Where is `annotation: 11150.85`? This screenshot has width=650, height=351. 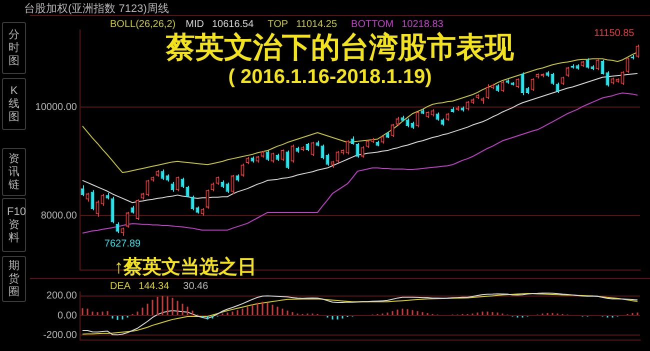 annotation: 11150.85 is located at coordinates (614, 33).